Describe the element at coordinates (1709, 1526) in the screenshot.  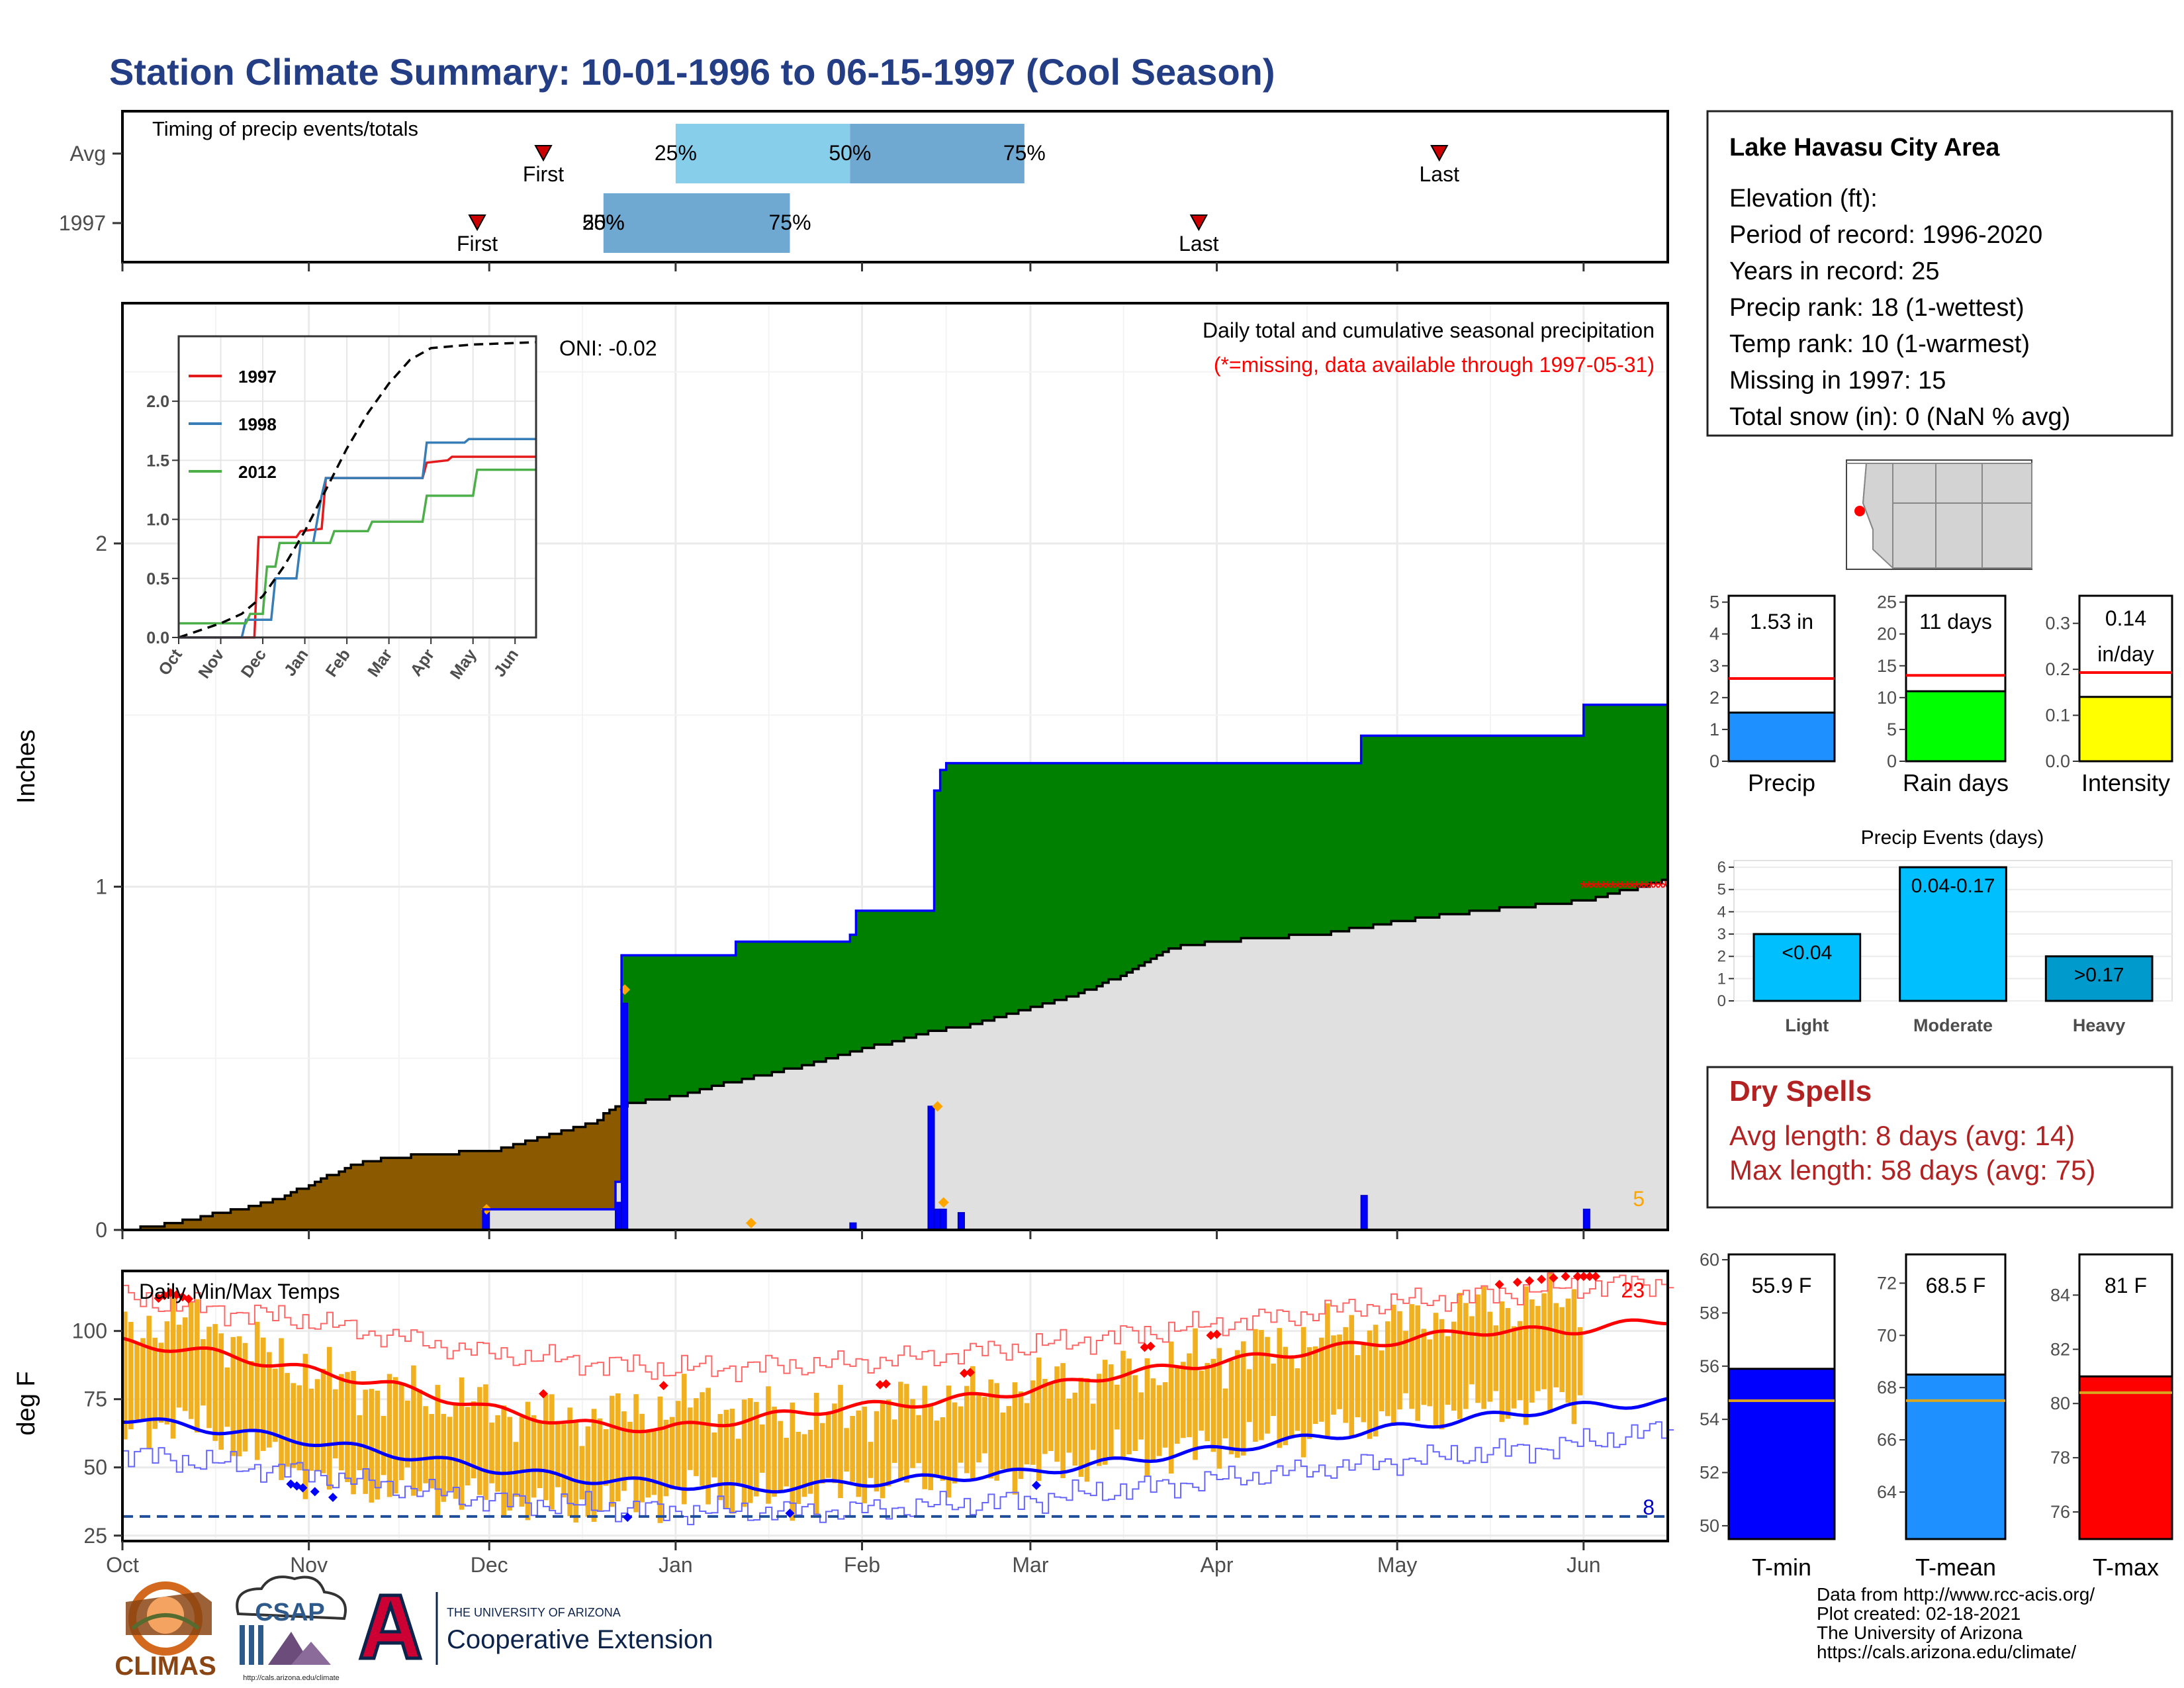
I see `temp-min-tick-label: 50` at that location.